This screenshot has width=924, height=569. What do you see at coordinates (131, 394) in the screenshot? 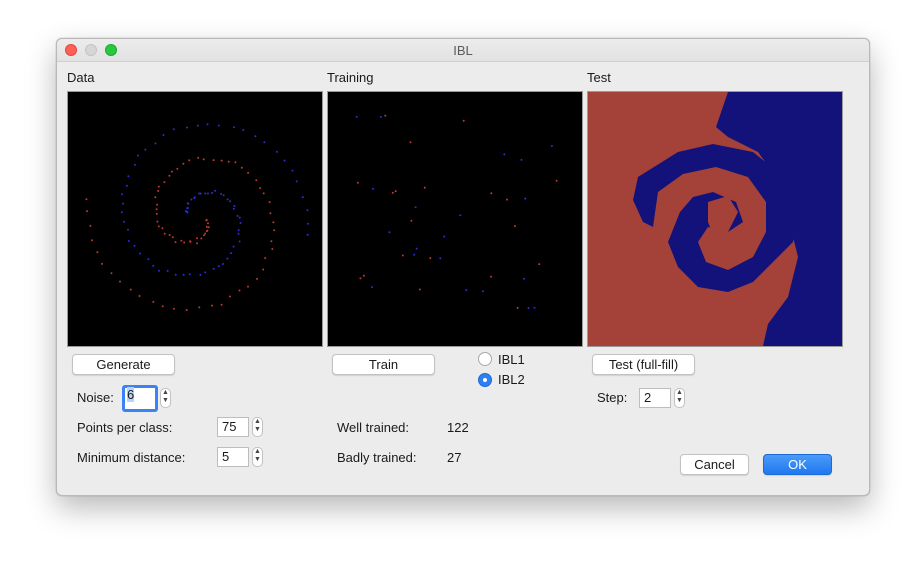
I see `noise-value: 6` at bounding box center [131, 394].